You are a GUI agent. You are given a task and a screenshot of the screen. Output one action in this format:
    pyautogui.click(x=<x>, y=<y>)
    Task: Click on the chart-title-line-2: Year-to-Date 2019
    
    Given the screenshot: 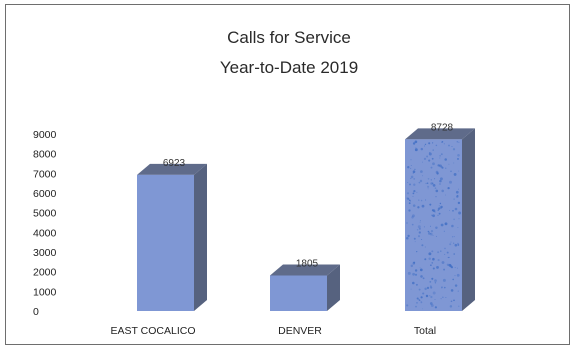 What is the action you would take?
    pyautogui.click(x=289, y=67)
    